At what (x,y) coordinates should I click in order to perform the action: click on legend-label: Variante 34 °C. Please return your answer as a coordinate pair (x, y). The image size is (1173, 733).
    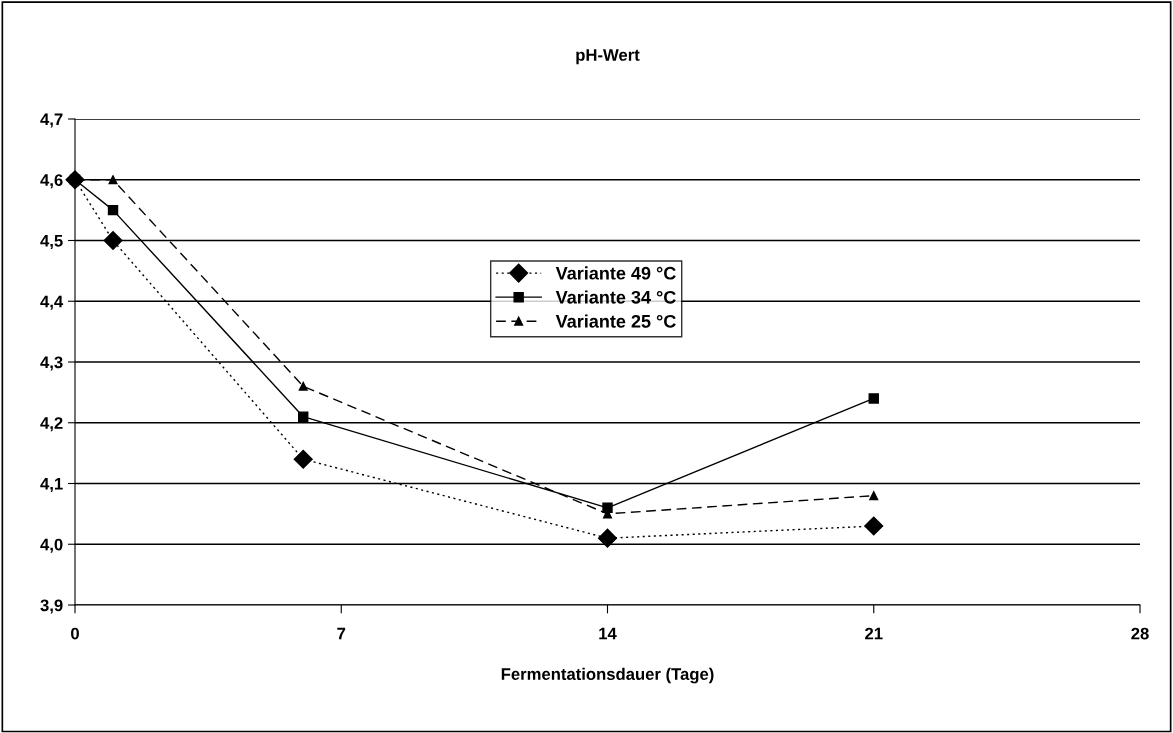
    Looking at the image, I should click on (615, 297).